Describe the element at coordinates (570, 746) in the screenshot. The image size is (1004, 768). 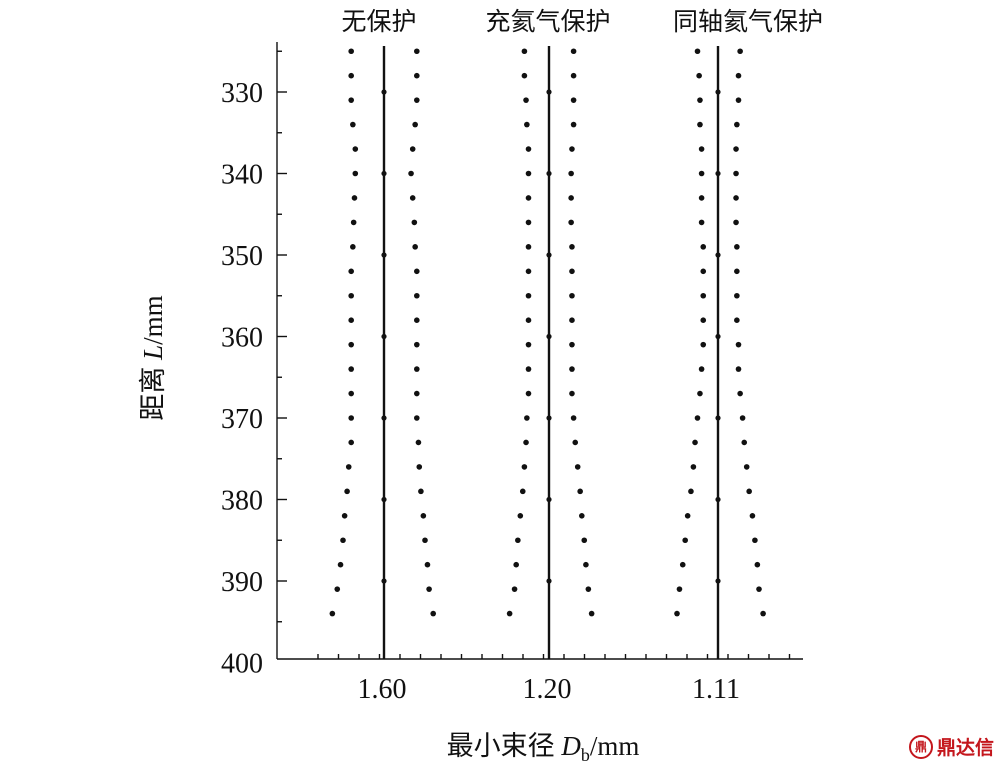
I see `x-label-var: D` at that location.